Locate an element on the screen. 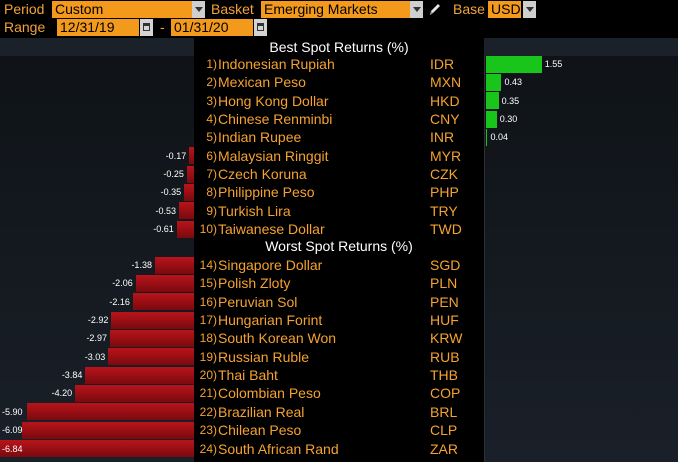 The height and width of the screenshot is (462, 678). currency-row-pen-bar is located at coordinates (163, 302).